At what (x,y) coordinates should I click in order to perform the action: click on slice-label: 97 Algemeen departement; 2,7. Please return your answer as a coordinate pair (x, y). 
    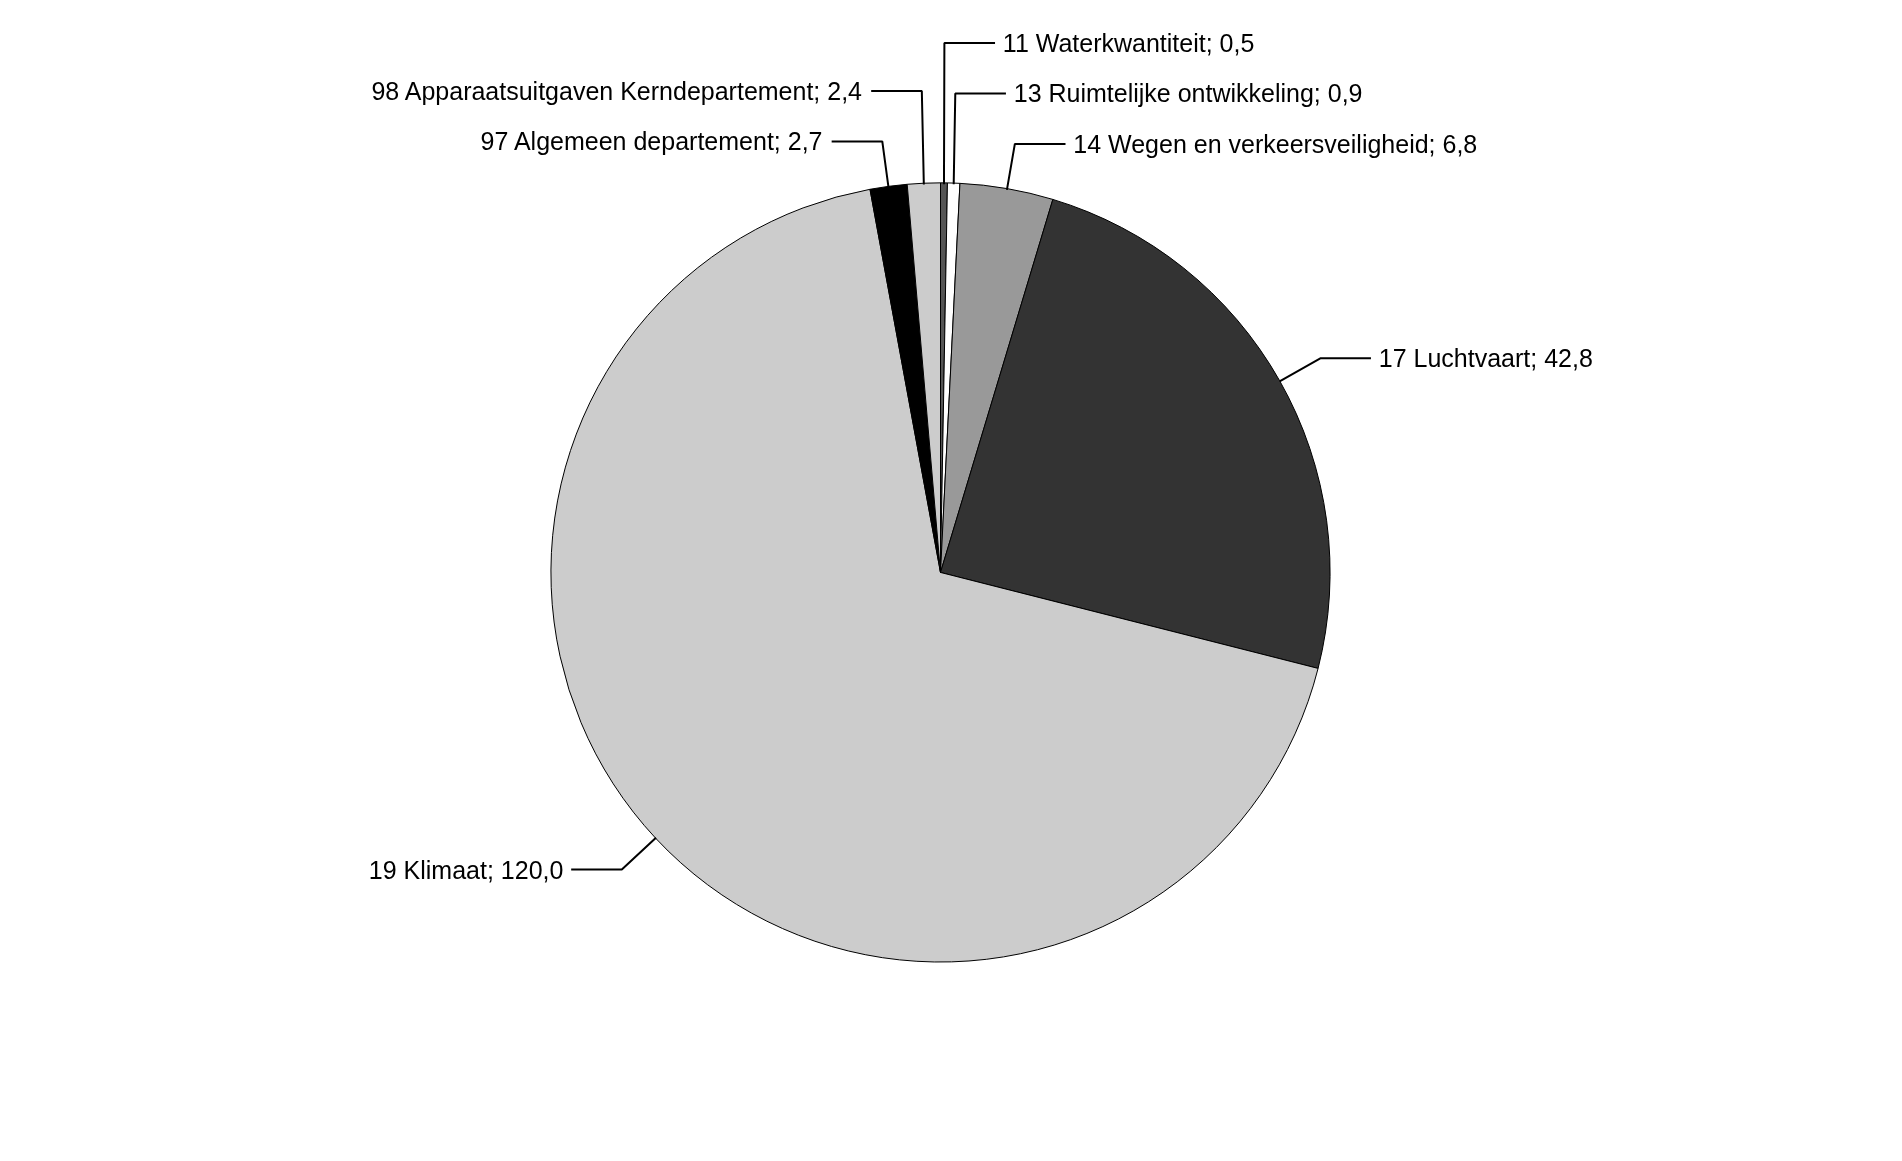
    Looking at the image, I should click on (651, 141).